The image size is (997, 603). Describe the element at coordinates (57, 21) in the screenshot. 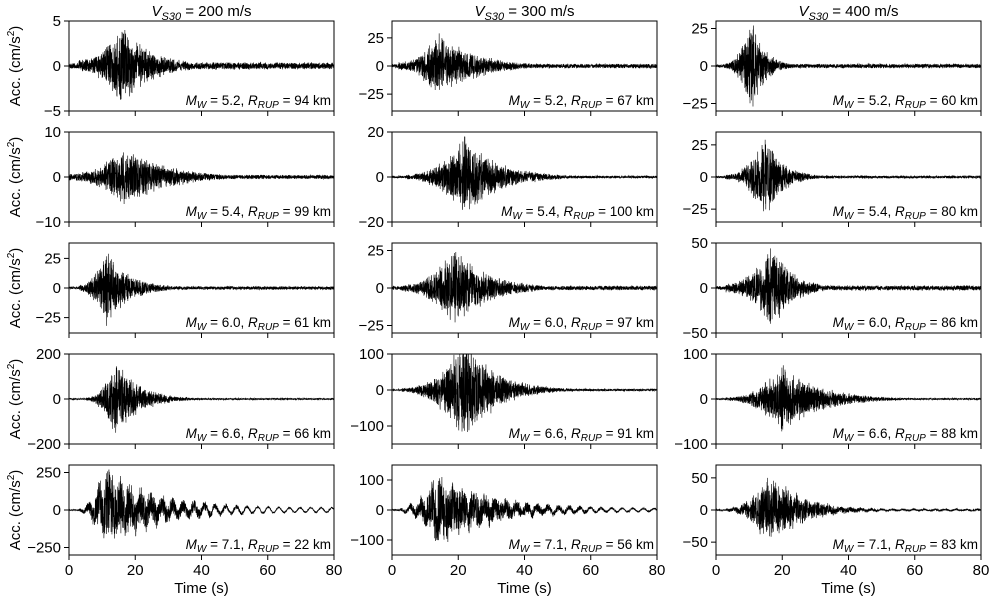

I see `y-tick-label: 5` at that location.